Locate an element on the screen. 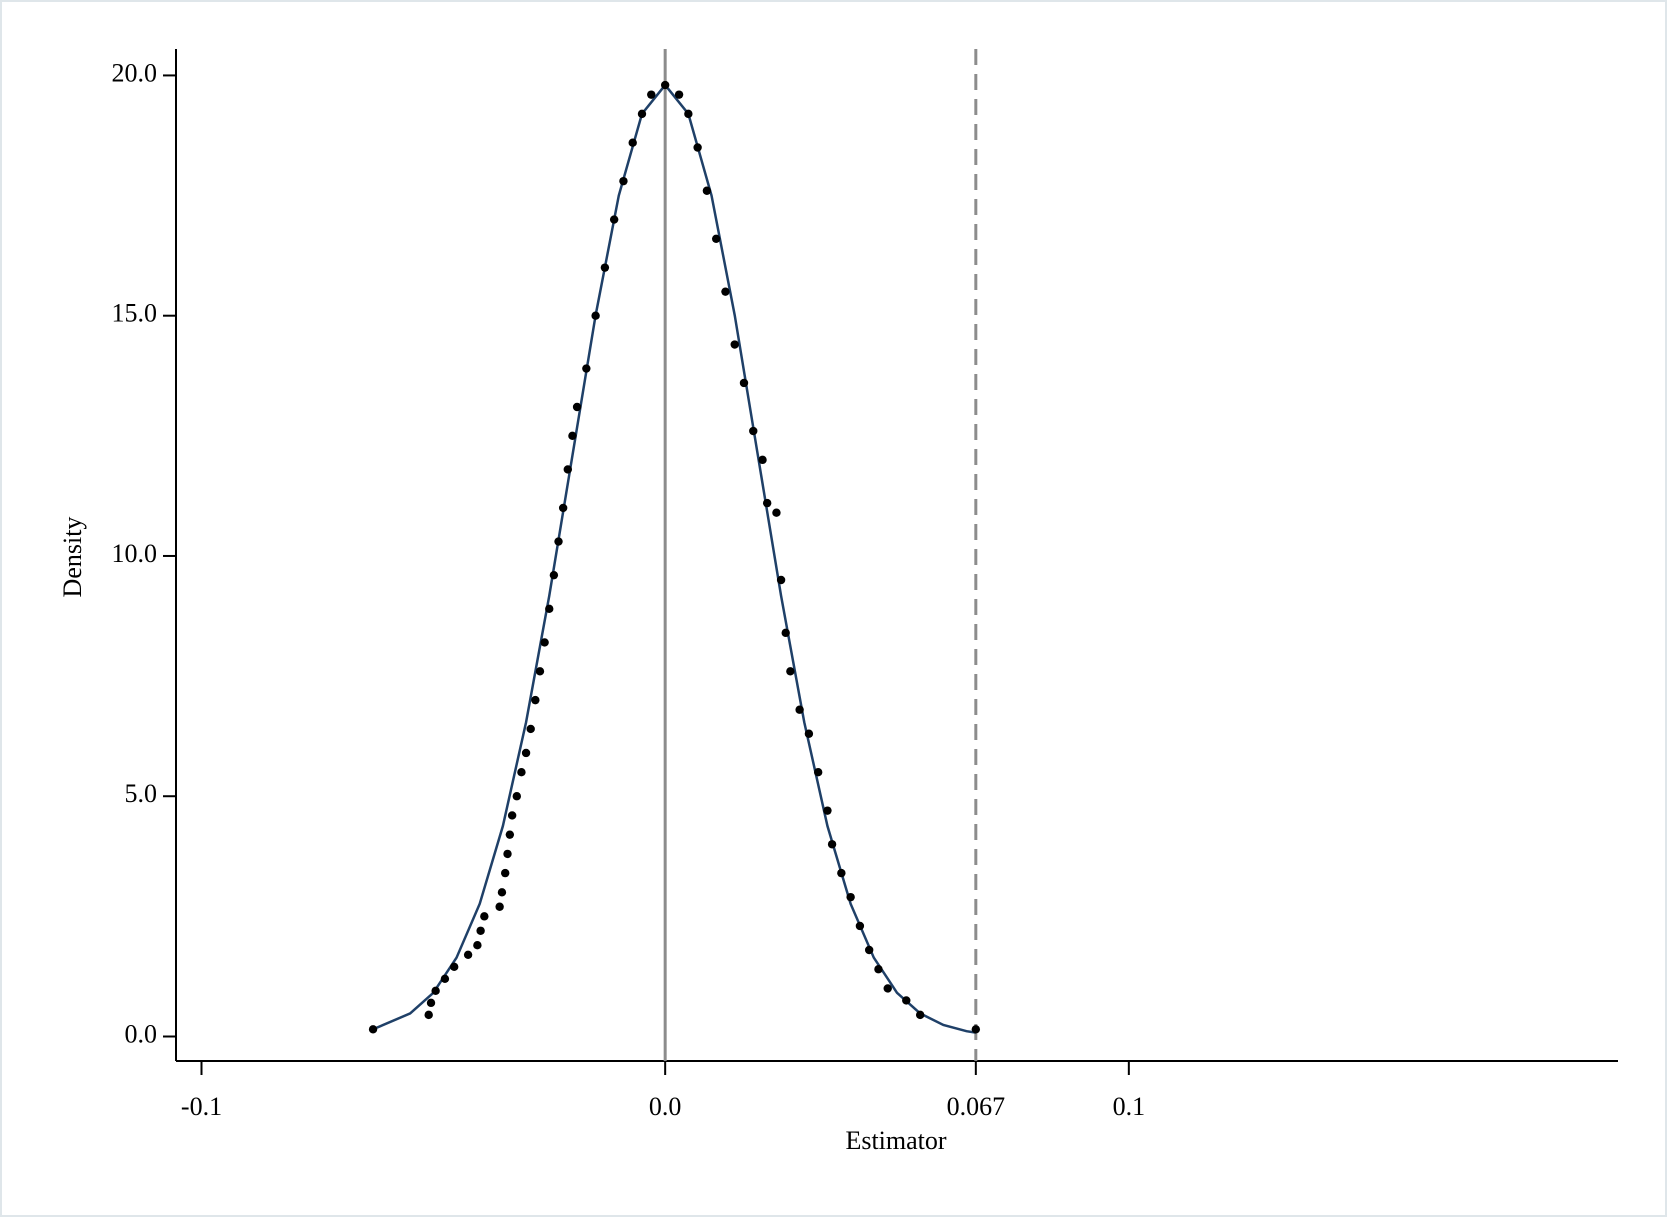  y-tick-label: 20.0 is located at coordinates (135, 72).